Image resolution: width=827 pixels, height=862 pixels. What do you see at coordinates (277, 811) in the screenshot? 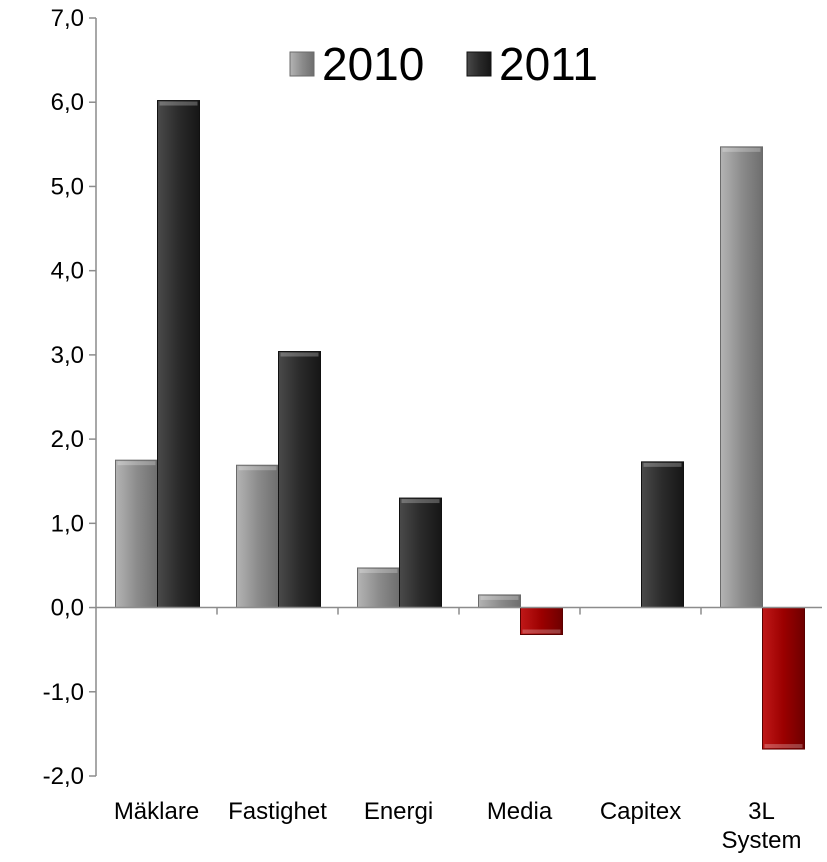
I see `x-tick-label: Fastighet` at bounding box center [277, 811].